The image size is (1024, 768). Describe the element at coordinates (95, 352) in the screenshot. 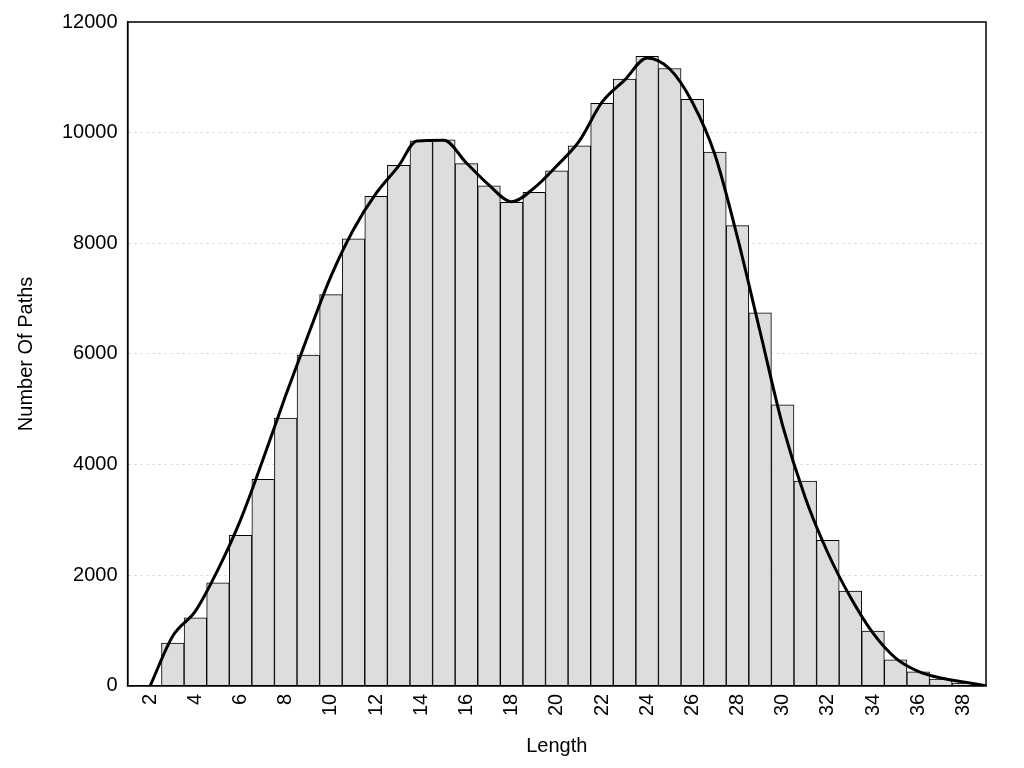

I see `y-tick-label: 6000` at that location.